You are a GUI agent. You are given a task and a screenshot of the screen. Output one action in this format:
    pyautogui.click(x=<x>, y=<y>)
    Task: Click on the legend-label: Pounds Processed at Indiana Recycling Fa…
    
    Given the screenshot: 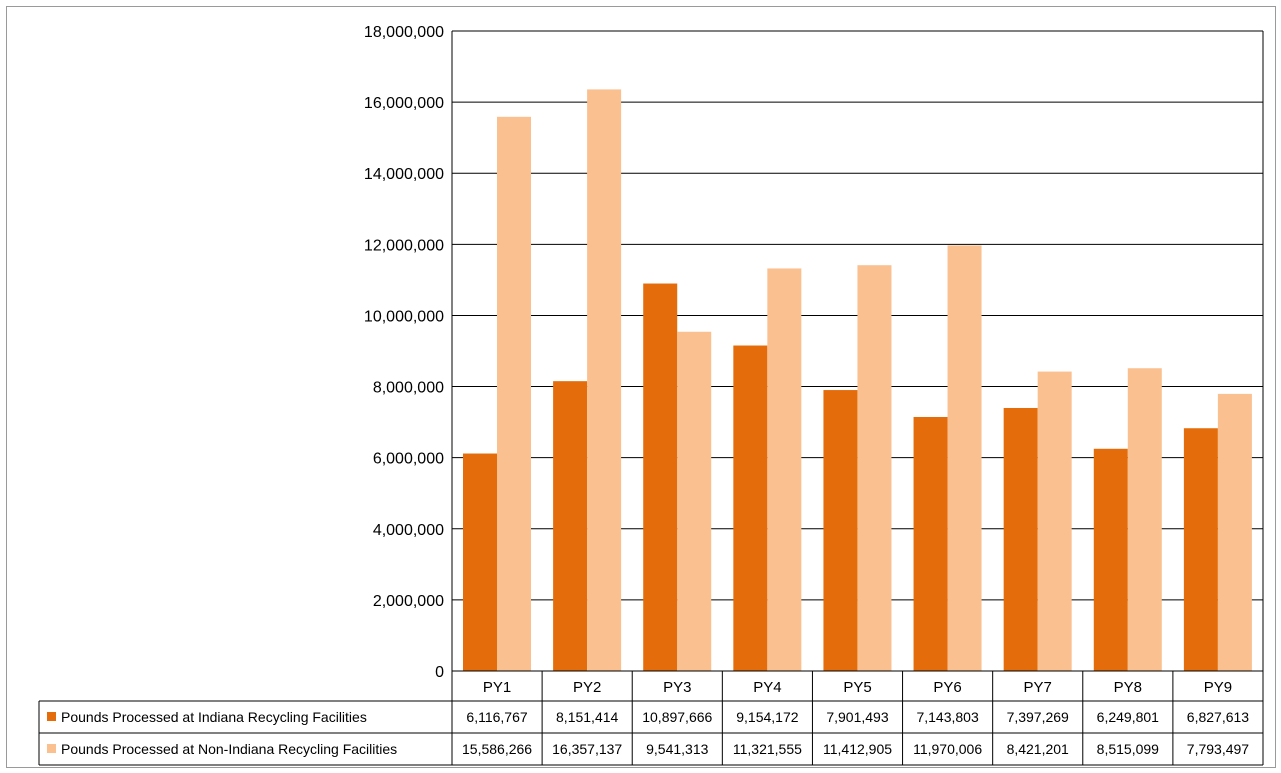 What is the action you would take?
    pyautogui.click(x=214, y=717)
    